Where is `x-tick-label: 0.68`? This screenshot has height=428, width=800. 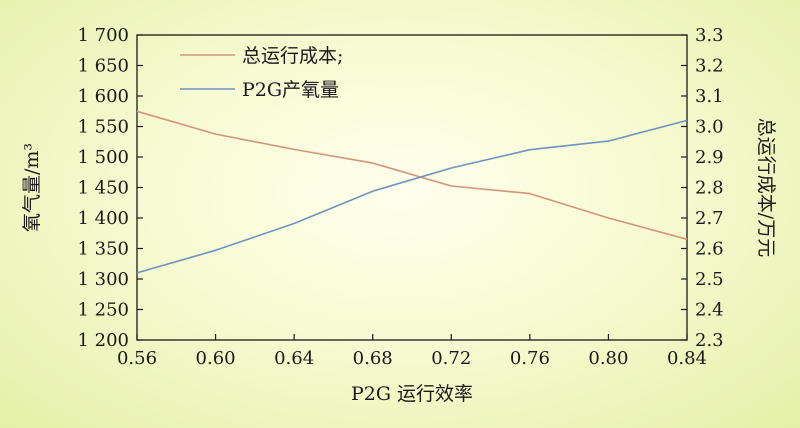 x-tick-label: 0.68 is located at coordinates (373, 358).